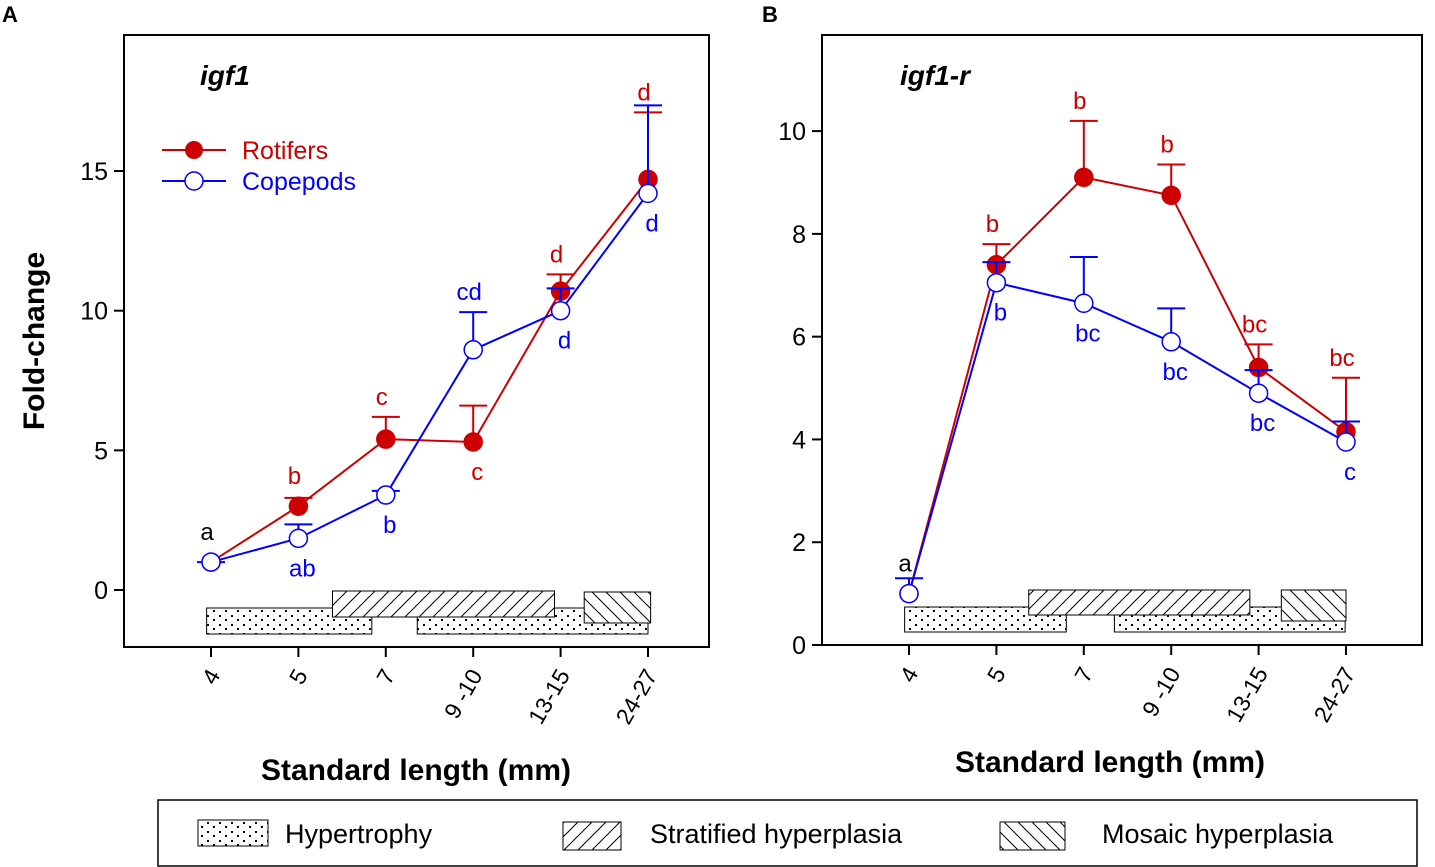 Image resolution: width=1435 pixels, height=867 pixels. Describe the element at coordinates (592, 836) in the screenshot. I see `stratified-swatch` at that location.